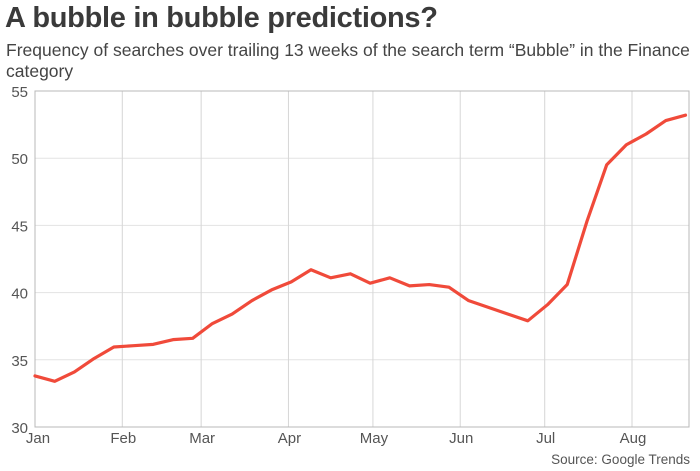 The width and height of the screenshot is (700, 471). Describe the element at coordinates (221, 18) in the screenshot. I see `chart-title: A bubble in bubble predictions?` at that location.